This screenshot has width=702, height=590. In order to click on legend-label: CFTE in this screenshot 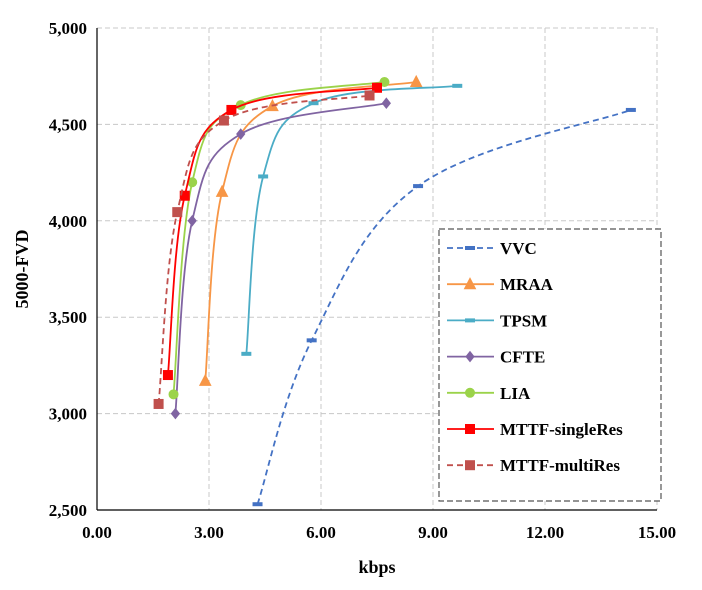, I will do `click(522, 357)`.